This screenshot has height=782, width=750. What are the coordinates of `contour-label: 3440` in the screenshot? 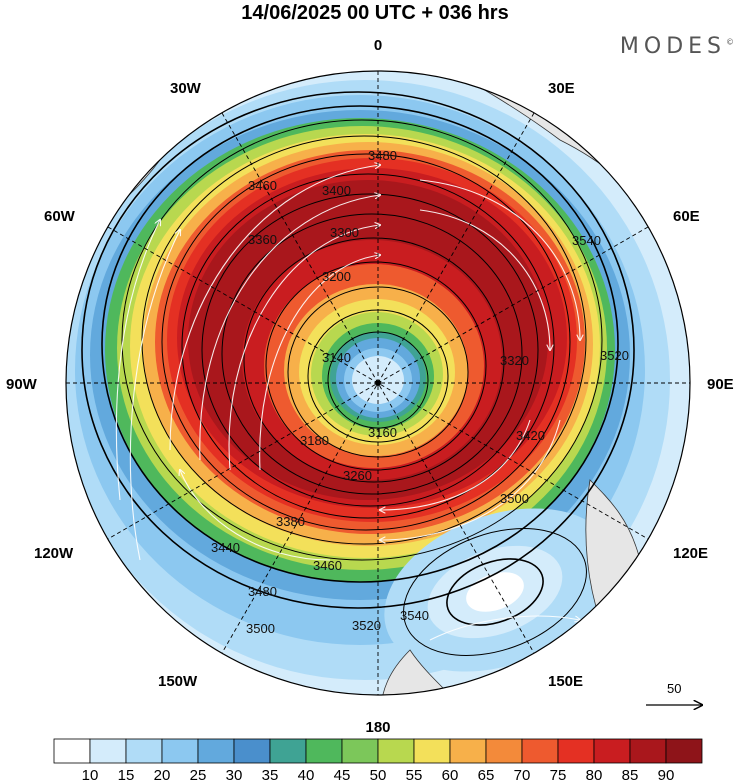 It's located at (225, 547).